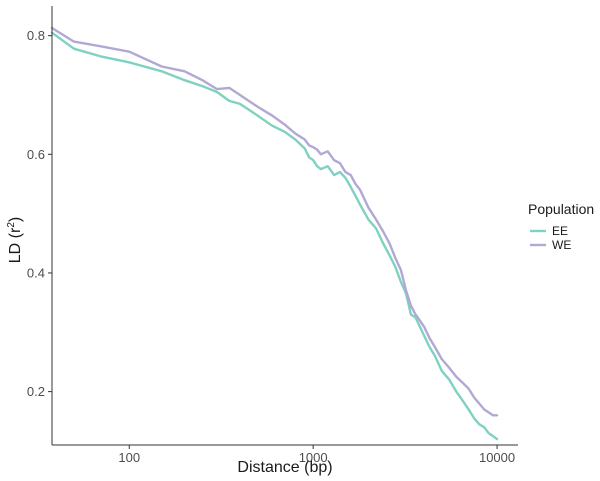 This screenshot has height=481, width=600. I want to click on x-tick-label: 10000, so click(497, 457).